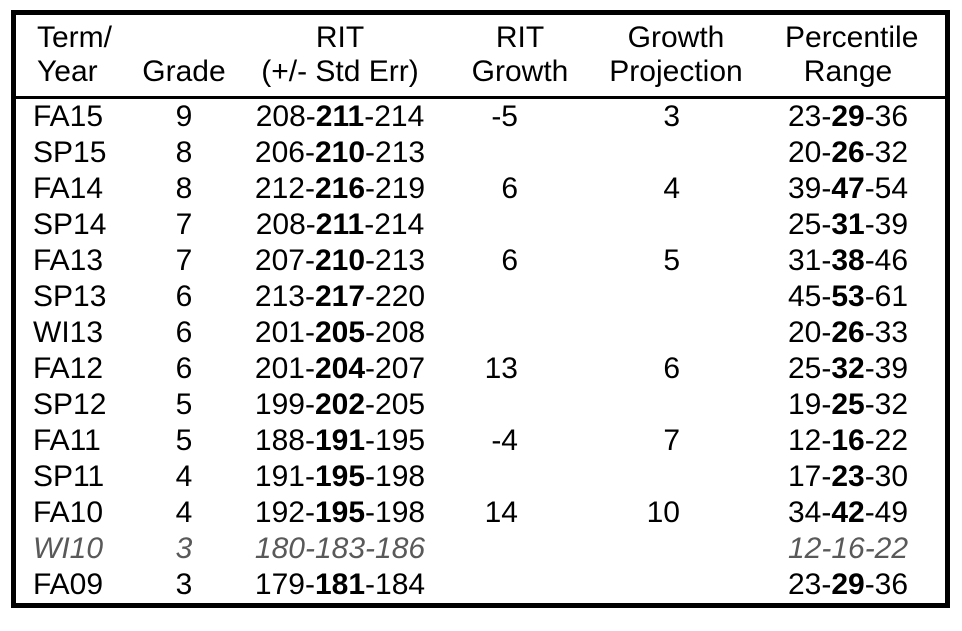 This screenshot has height=631, width=962. I want to click on header-line-2: Range, so click(848, 71).